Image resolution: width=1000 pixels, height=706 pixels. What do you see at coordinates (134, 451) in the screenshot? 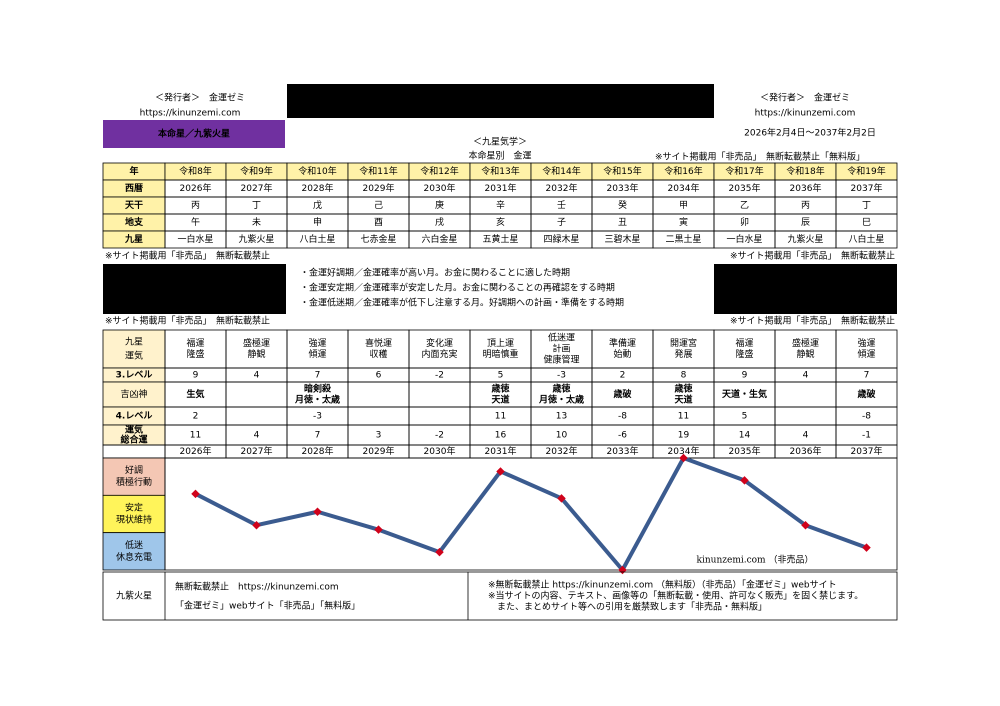
I see `label-cell` at bounding box center [134, 451].